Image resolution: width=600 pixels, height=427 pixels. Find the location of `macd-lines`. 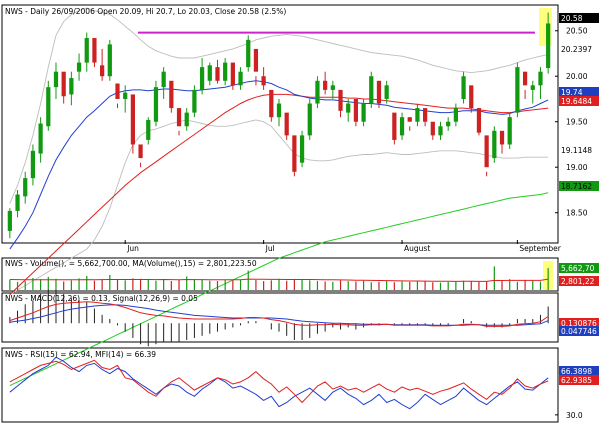

macd-lines is located at coordinates (279, 314).